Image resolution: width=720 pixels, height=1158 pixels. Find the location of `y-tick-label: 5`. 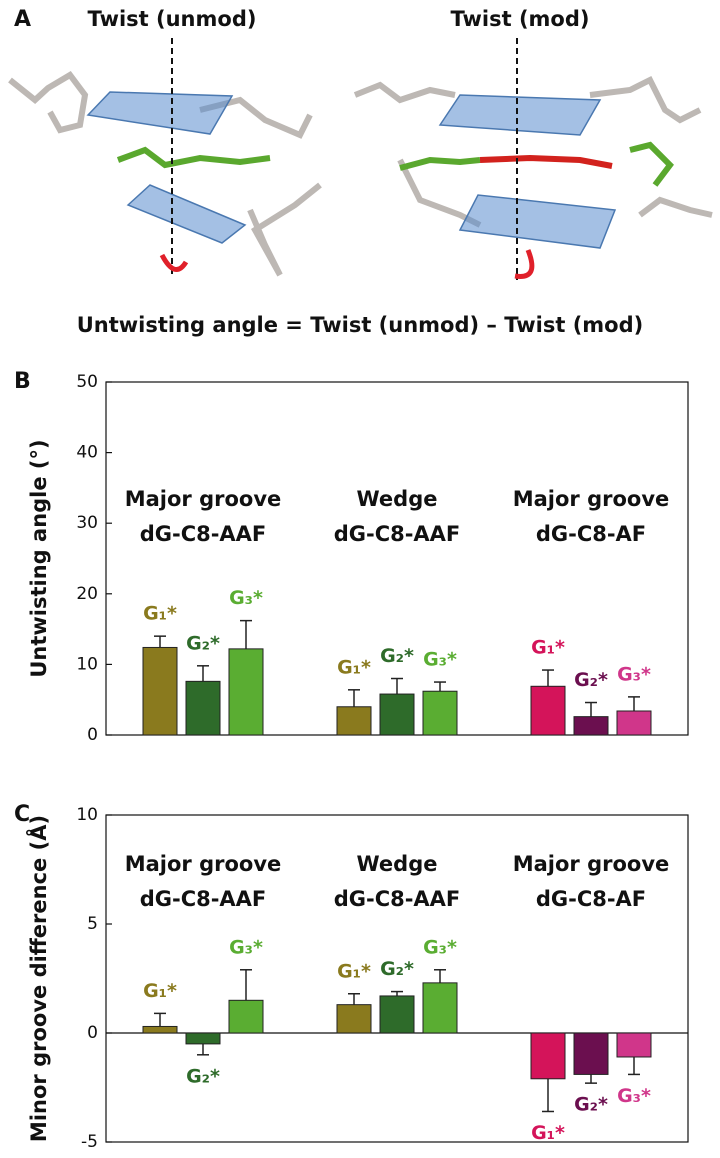

y-tick-label: 5 is located at coordinates (92, 924).